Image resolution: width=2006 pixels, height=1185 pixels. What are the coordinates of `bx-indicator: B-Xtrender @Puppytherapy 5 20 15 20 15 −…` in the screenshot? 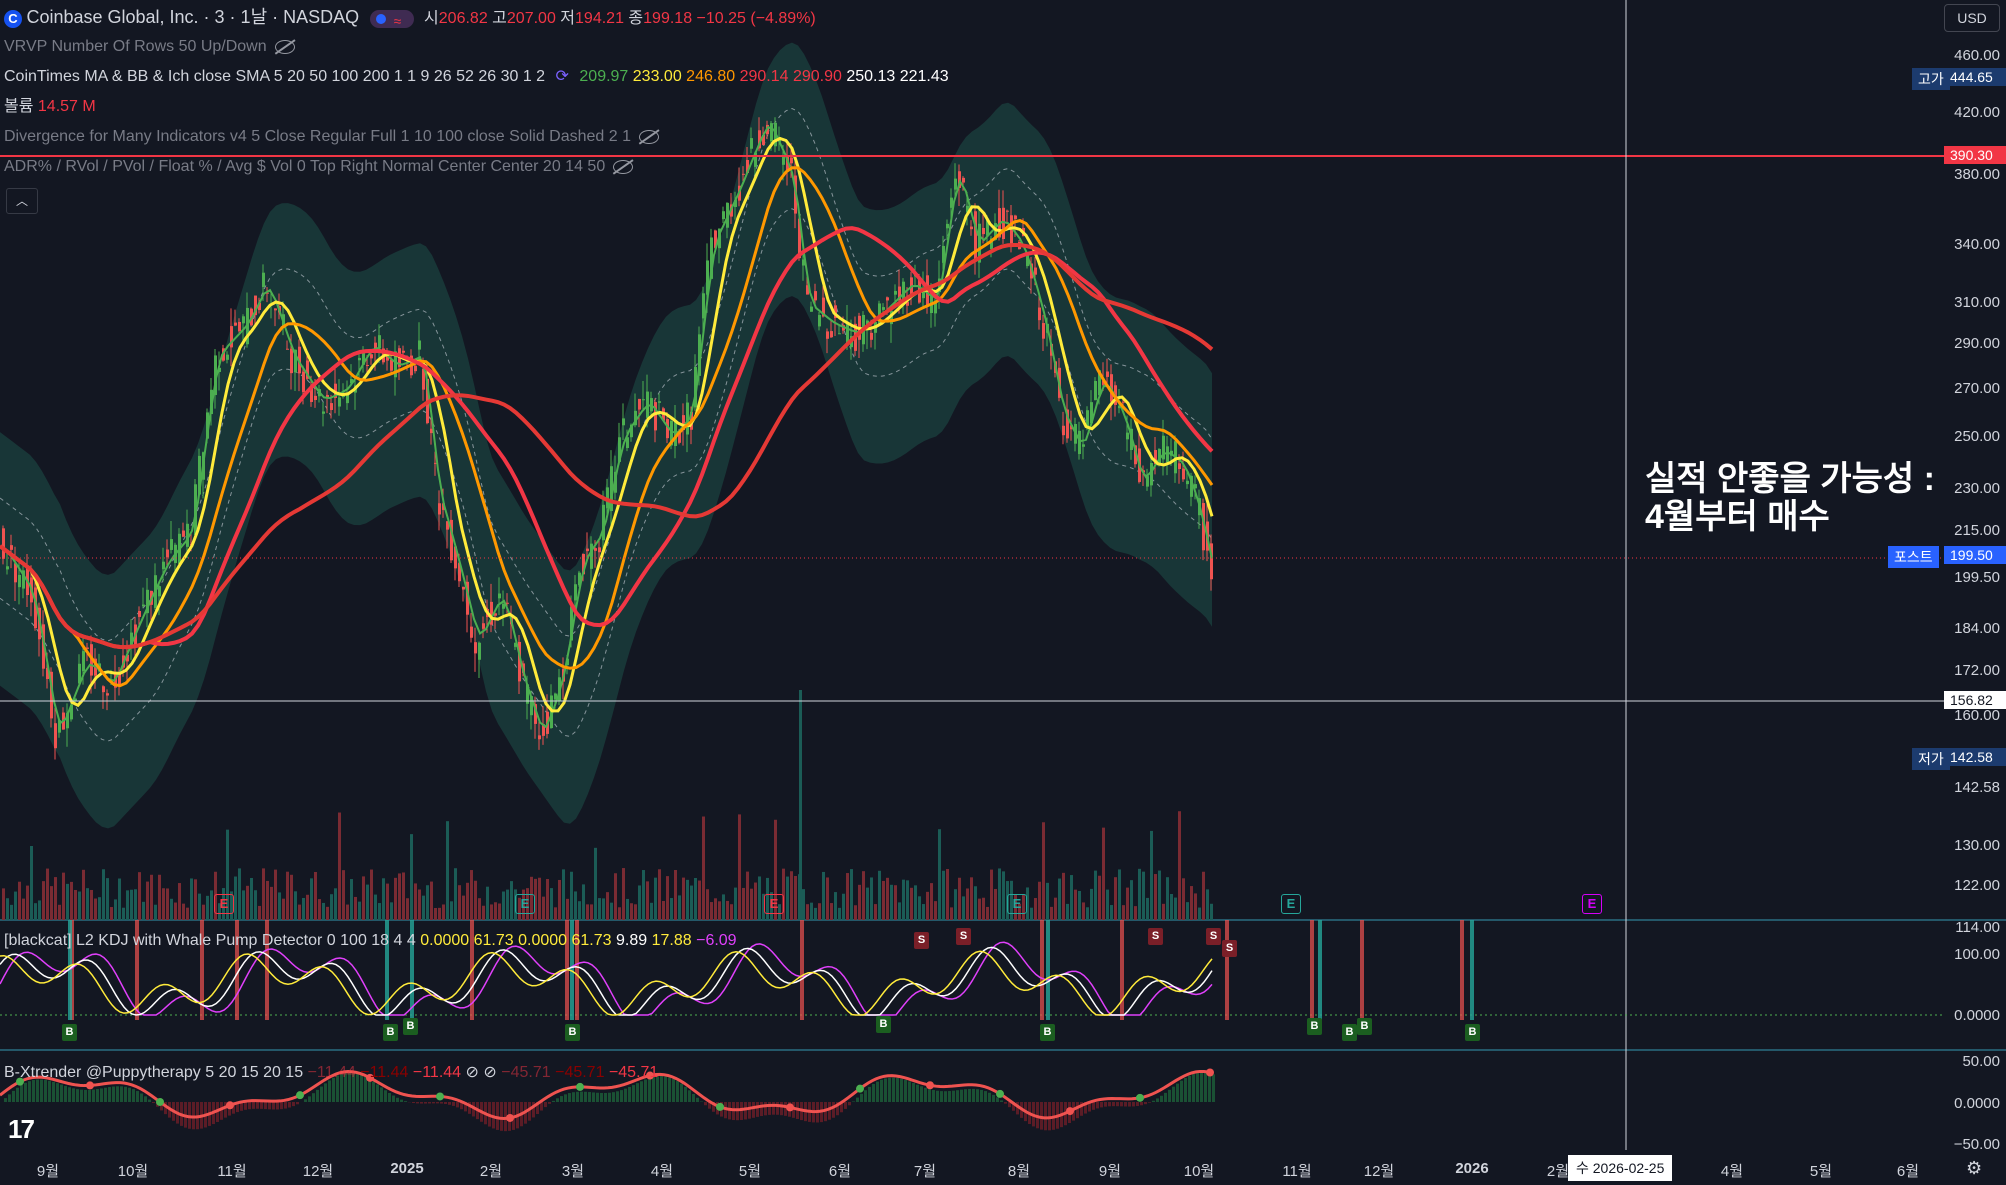 It's located at (331, 1073).